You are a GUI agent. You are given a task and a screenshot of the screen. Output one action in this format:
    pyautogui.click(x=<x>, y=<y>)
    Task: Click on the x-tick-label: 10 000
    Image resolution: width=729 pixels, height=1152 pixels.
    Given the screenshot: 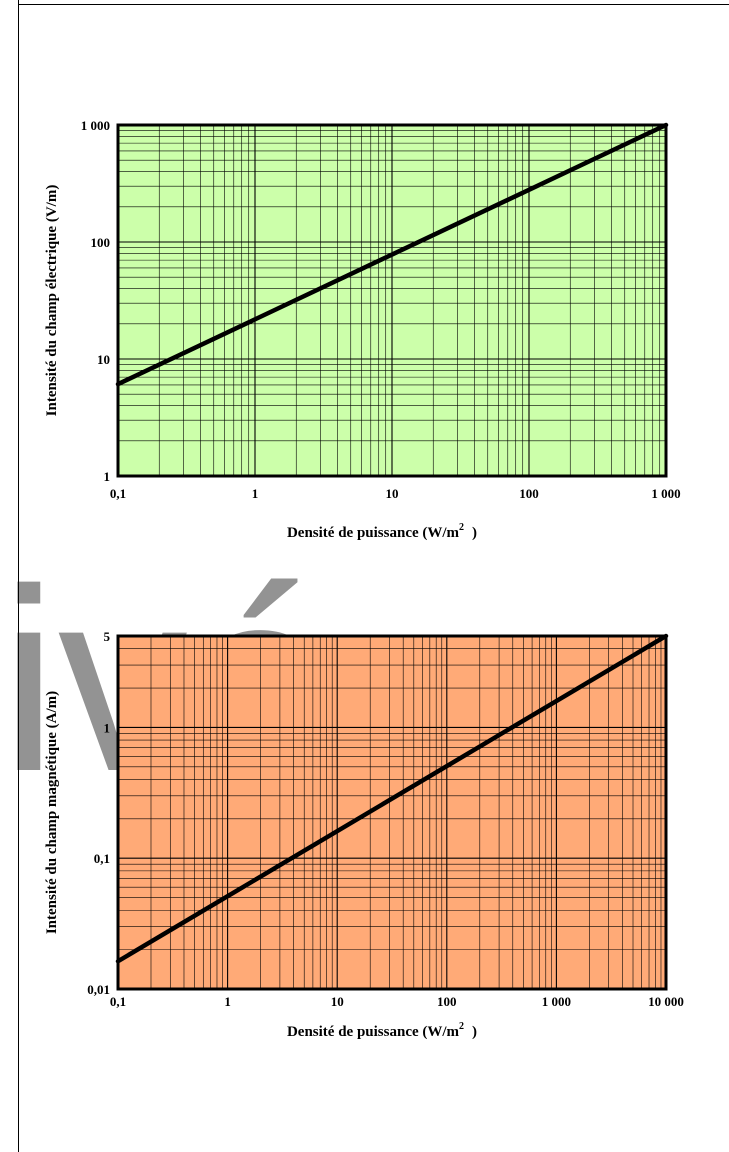 What is the action you would take?
    pyautogui.click(x=666, y=1001)
    